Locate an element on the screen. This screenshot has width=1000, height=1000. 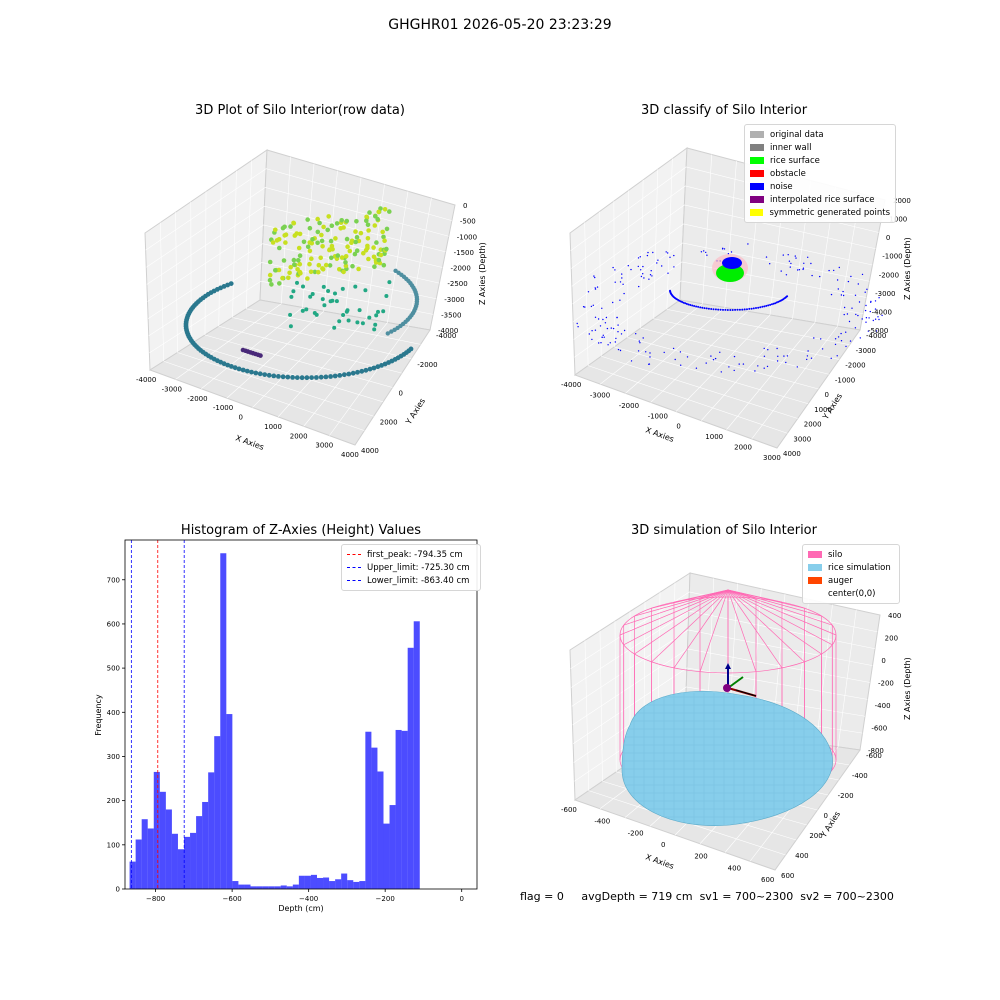
histogram-legend-swatch is located at coordinates (354, 554).